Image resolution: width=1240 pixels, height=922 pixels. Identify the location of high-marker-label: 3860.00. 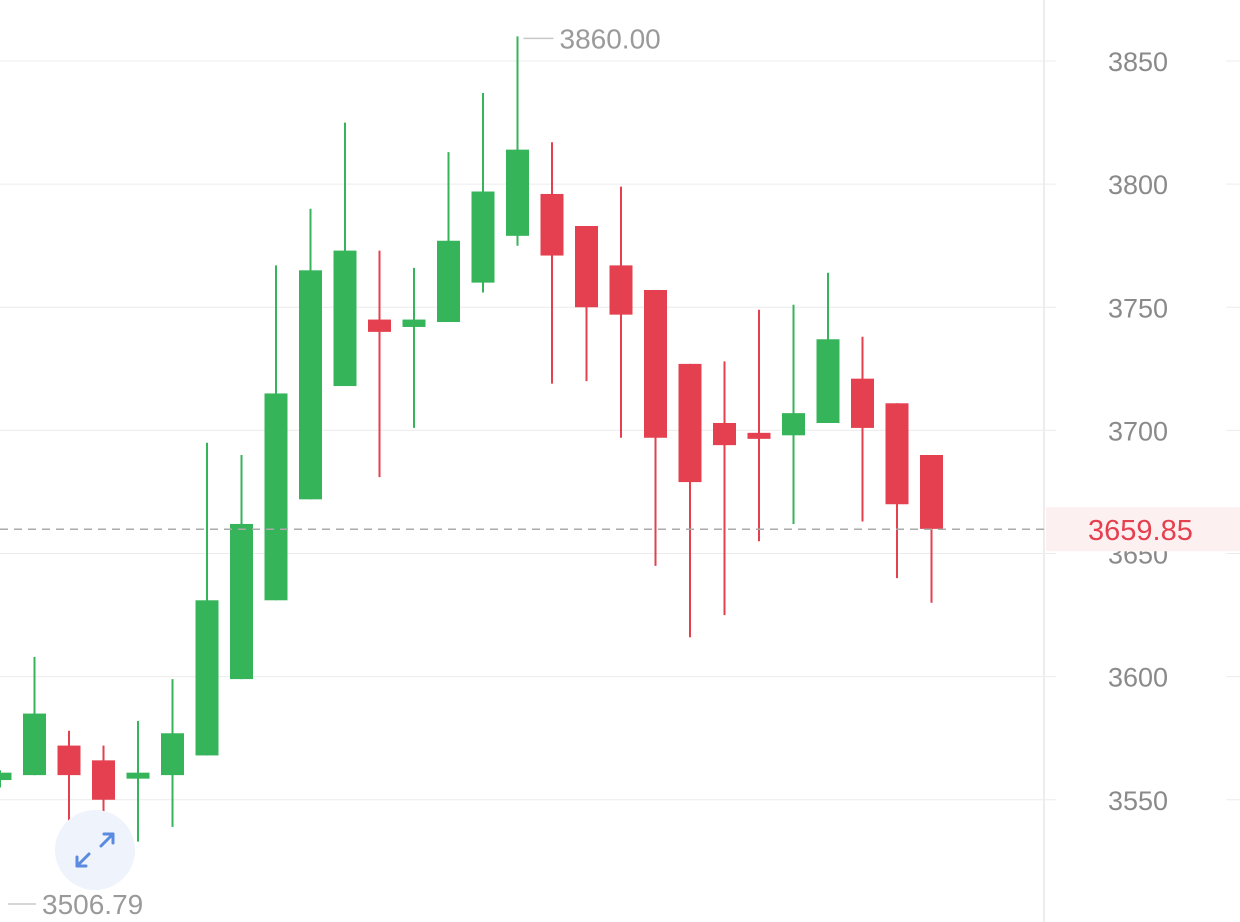
(610, 38).